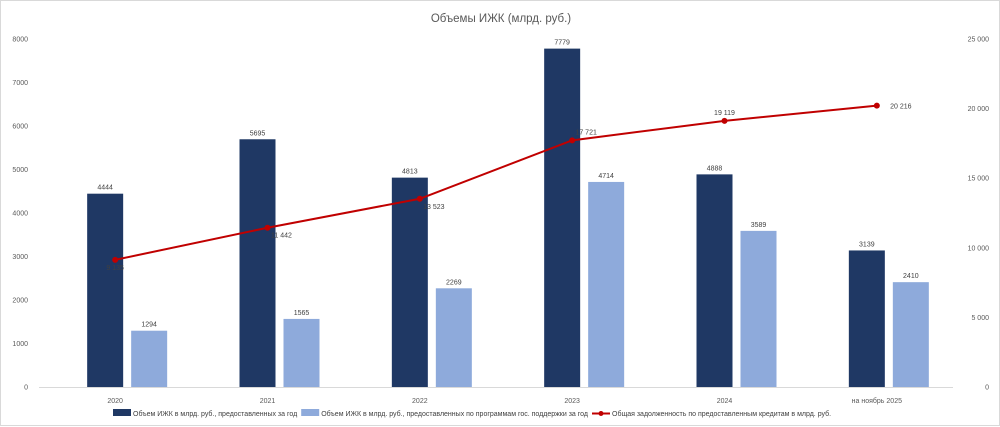 The height and width of the screenshot is (427, 1000). Describe the element at coordinates (115, 401) in the screenshot. I see `x-tick-label: 2020` at that location.